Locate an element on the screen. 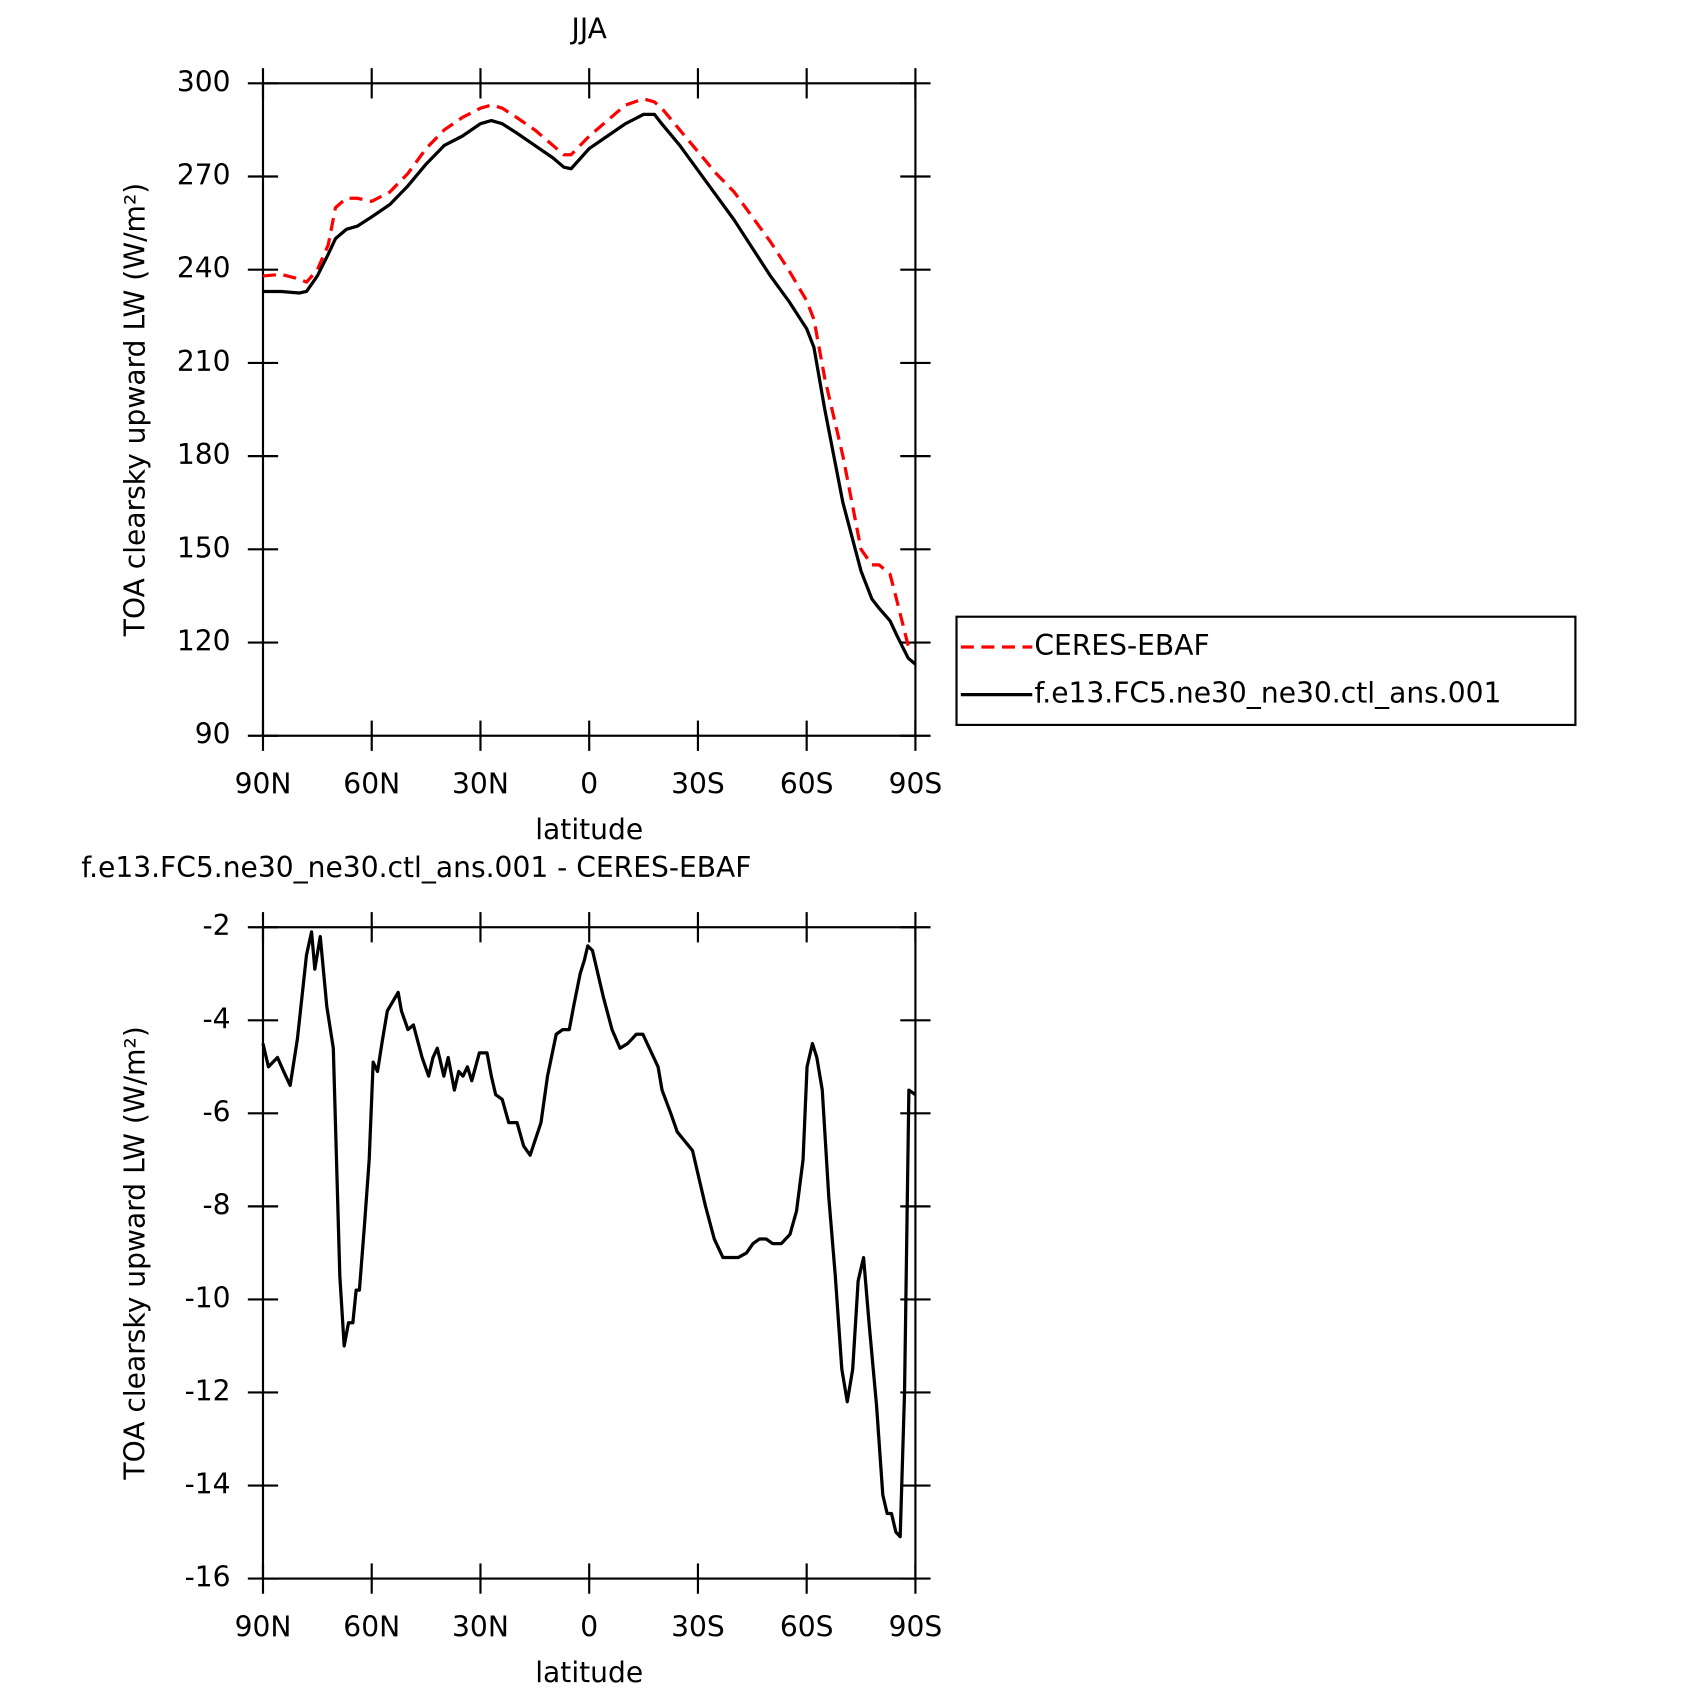  y-tick-label: 150 is located at coordinates (204, 547).